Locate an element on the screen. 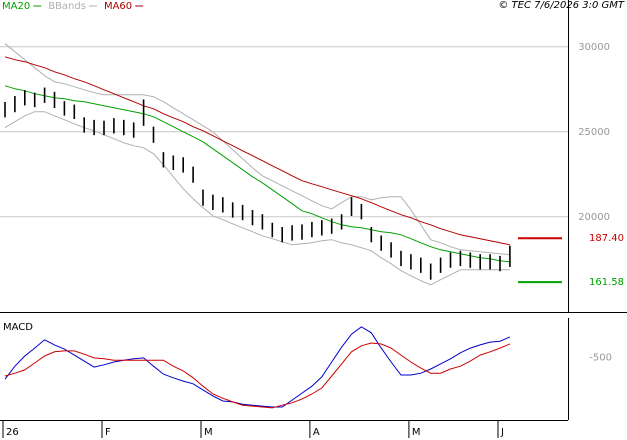 This screenshot has height=440, width=627. x-tick-label: 26 is located at coordinates (12, 432).